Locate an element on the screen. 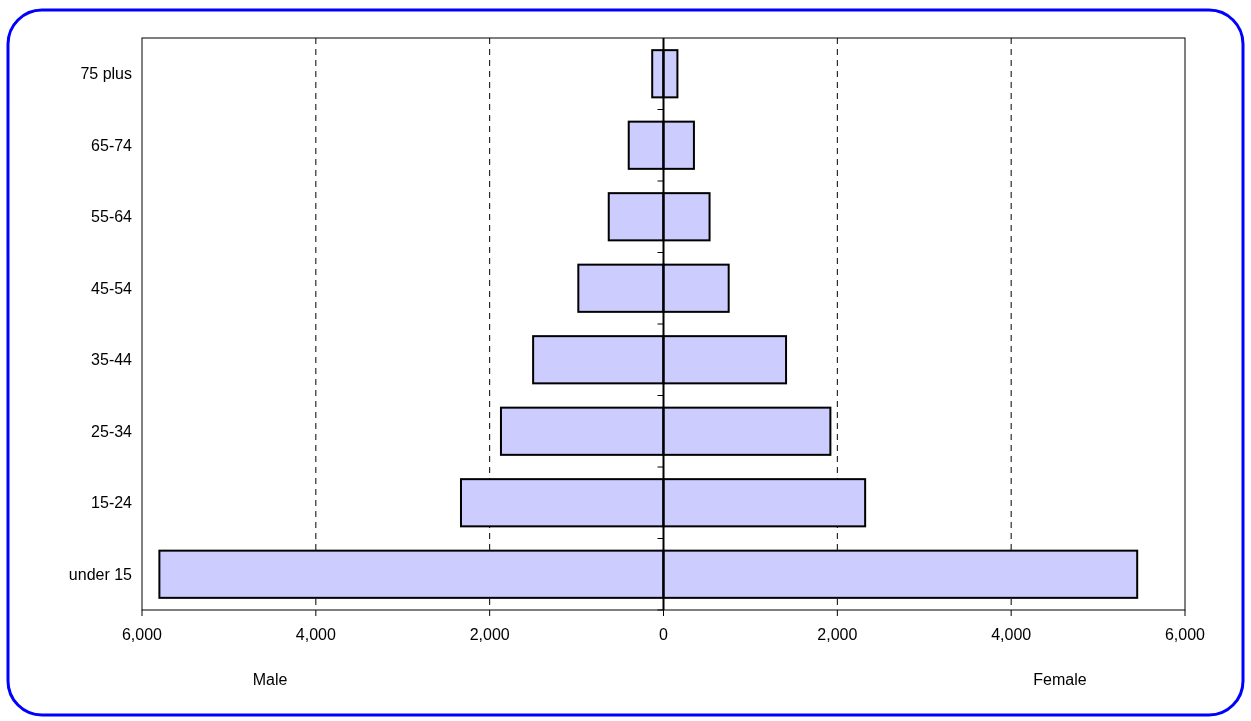 The width and height of the screenshot is (1251, 721). text: Male is located at coordinates (270, 679).